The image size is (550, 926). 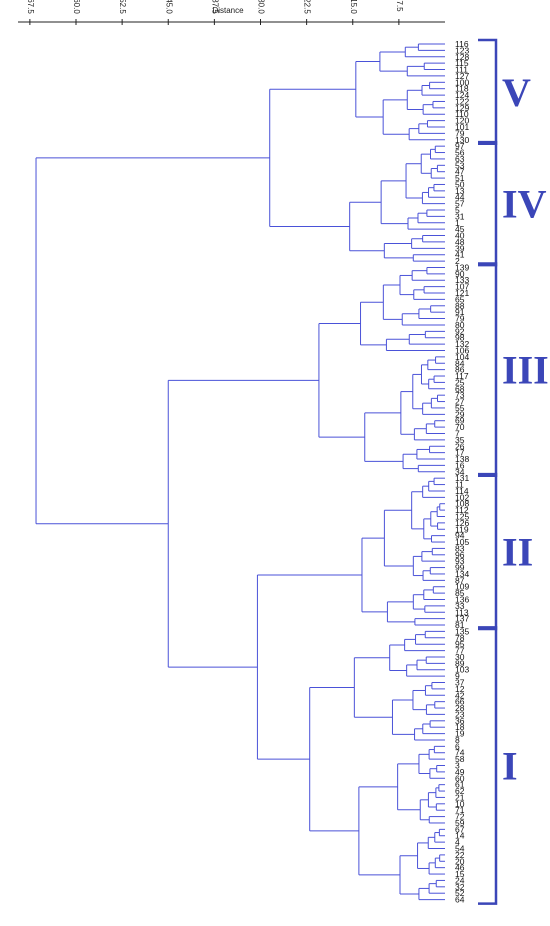 What do you see at coordinates (460, 153) in the screenshot?
I see `leaf-label: 56` at bounding box center [460, 153].